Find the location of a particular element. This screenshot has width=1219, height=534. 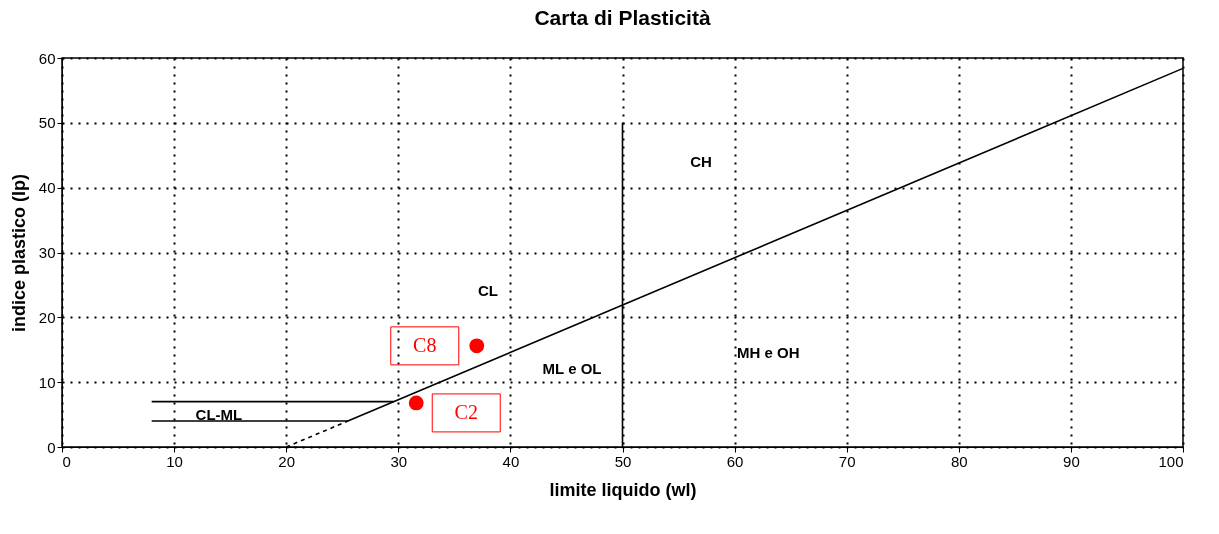

annotation: MH e OH is located at coordinates (768, 352).